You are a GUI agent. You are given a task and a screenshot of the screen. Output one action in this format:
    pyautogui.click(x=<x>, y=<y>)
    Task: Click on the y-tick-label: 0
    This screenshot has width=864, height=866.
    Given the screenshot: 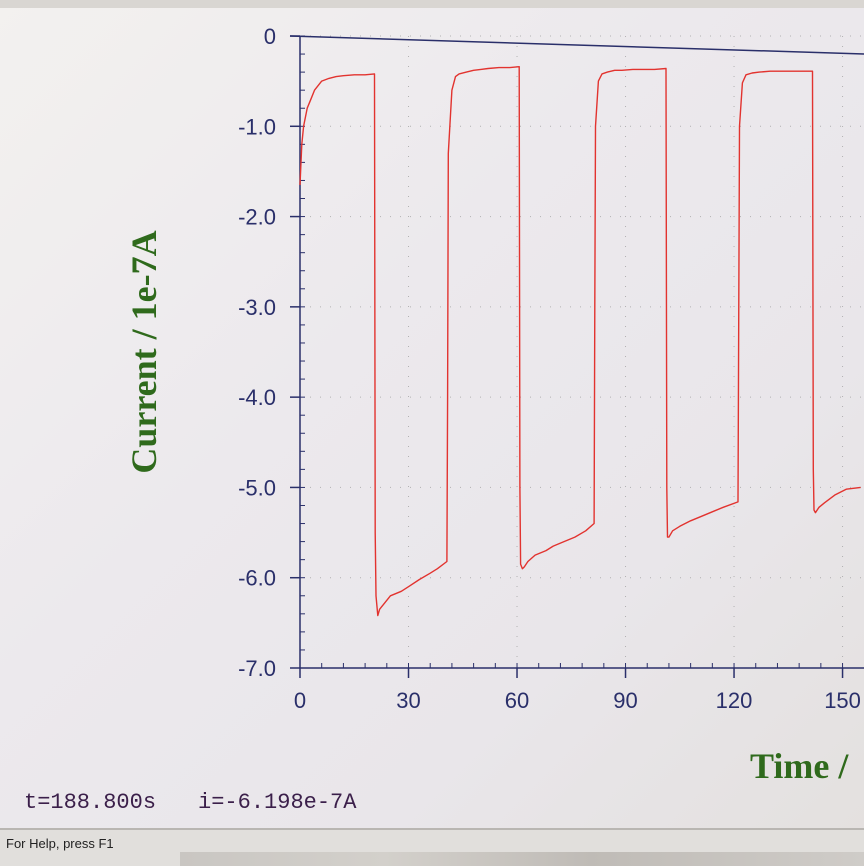 What is the action you would take?
    pyautogui.click(x=270, y=36)
    